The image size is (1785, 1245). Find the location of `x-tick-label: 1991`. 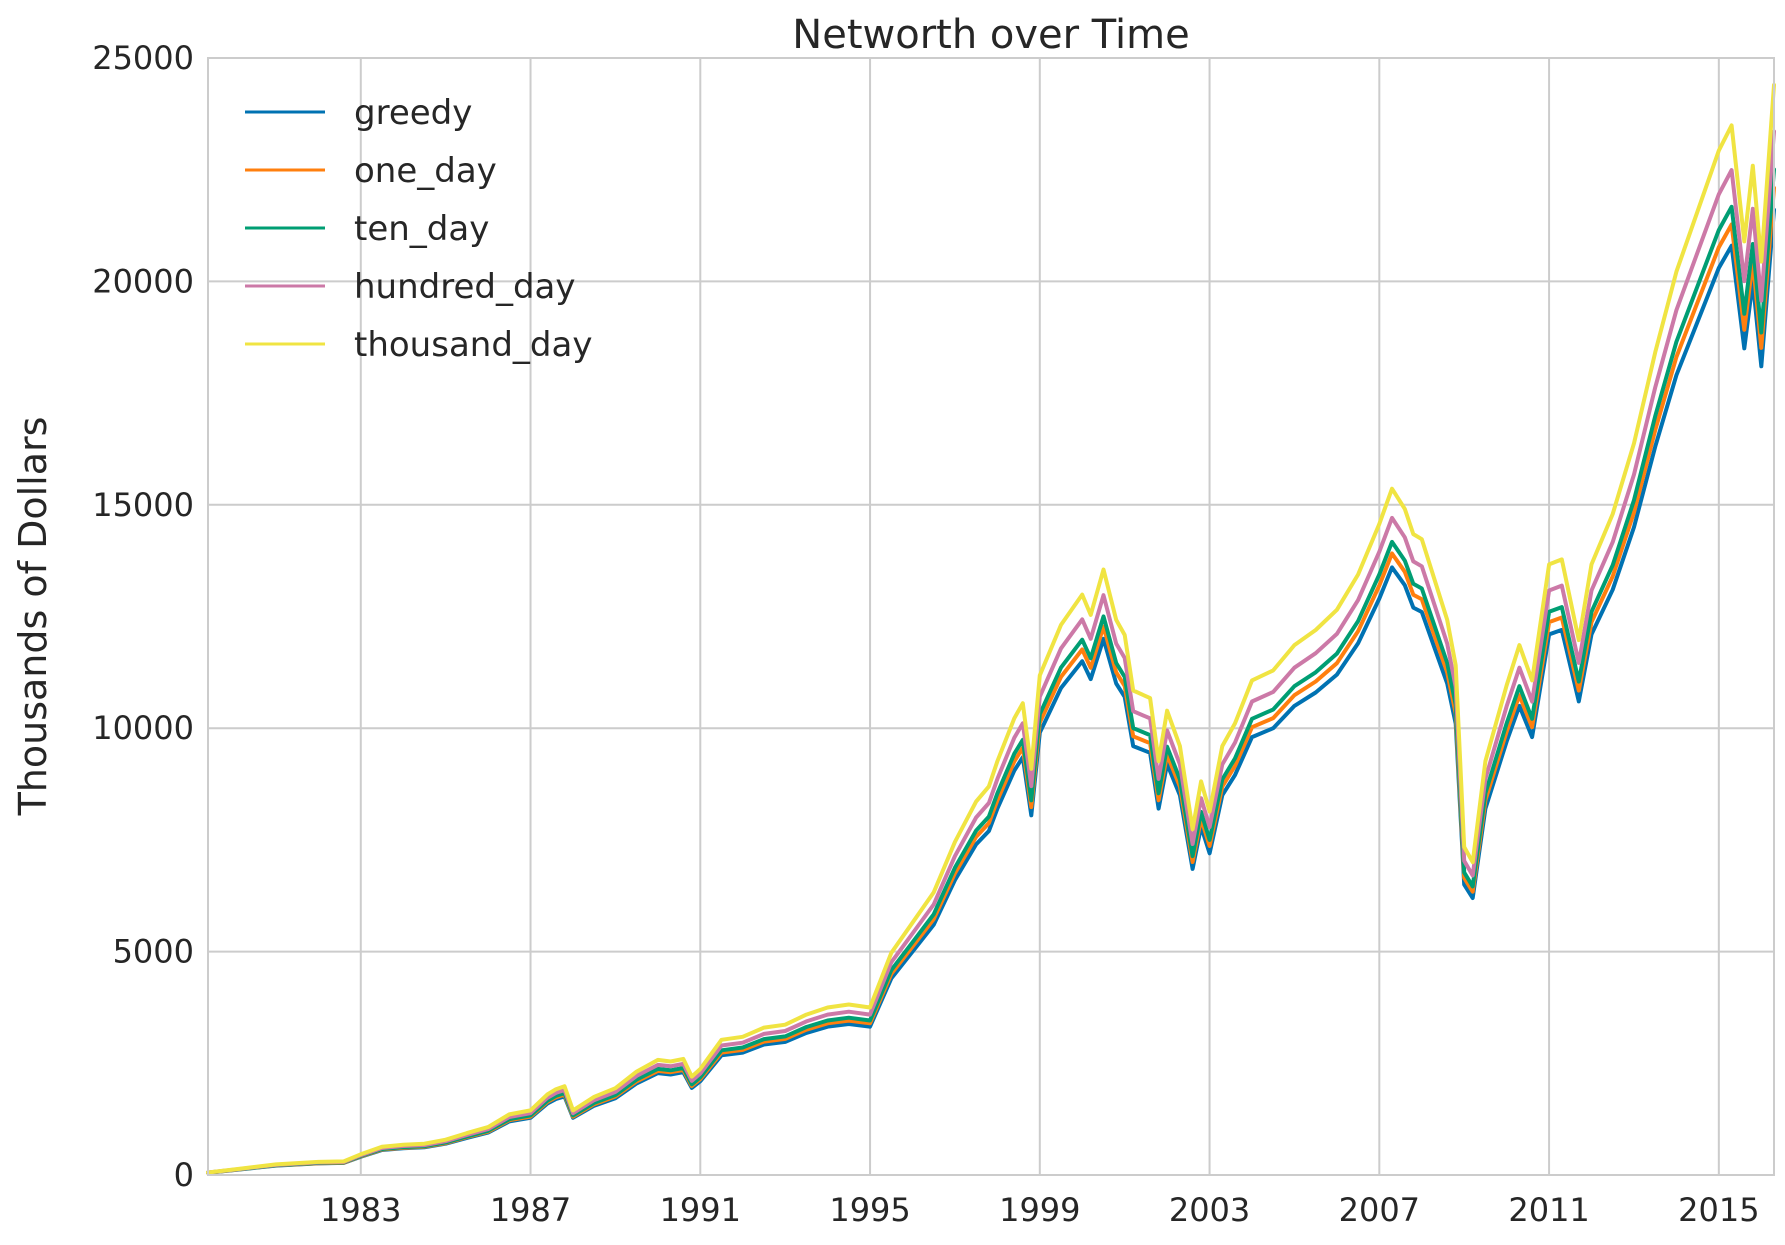

x-tick-label: 1991 is located at coordinates (700, 1210).